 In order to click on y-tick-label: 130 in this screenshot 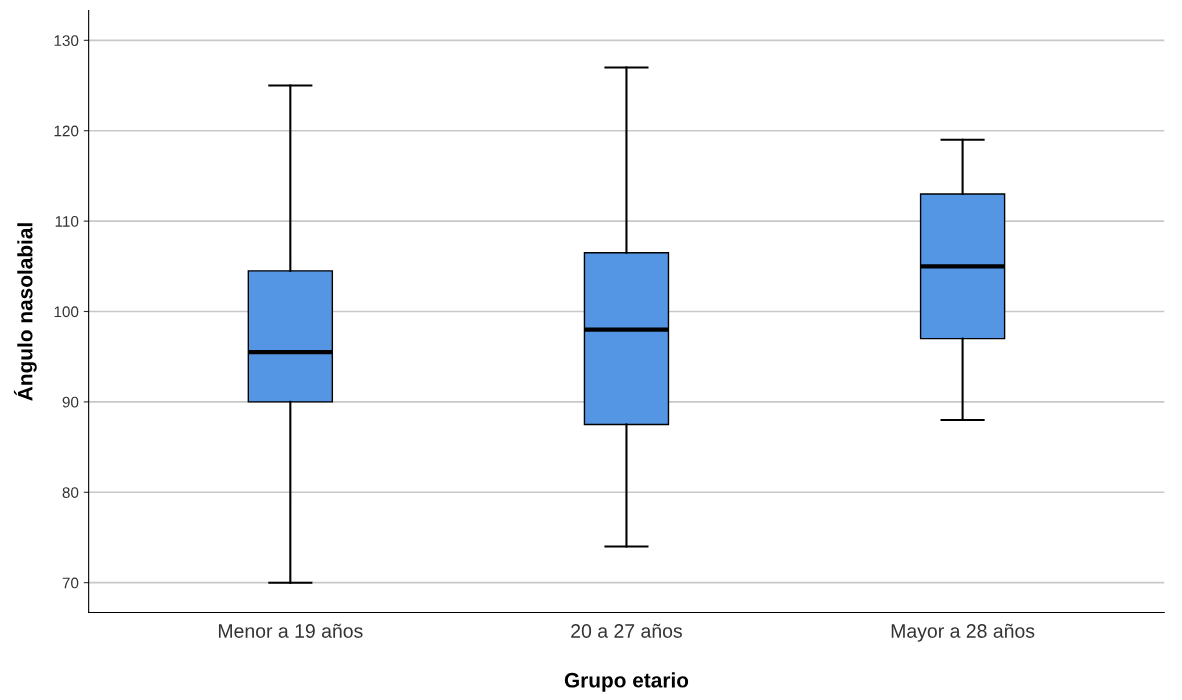, I will do `click(66, 41)`.